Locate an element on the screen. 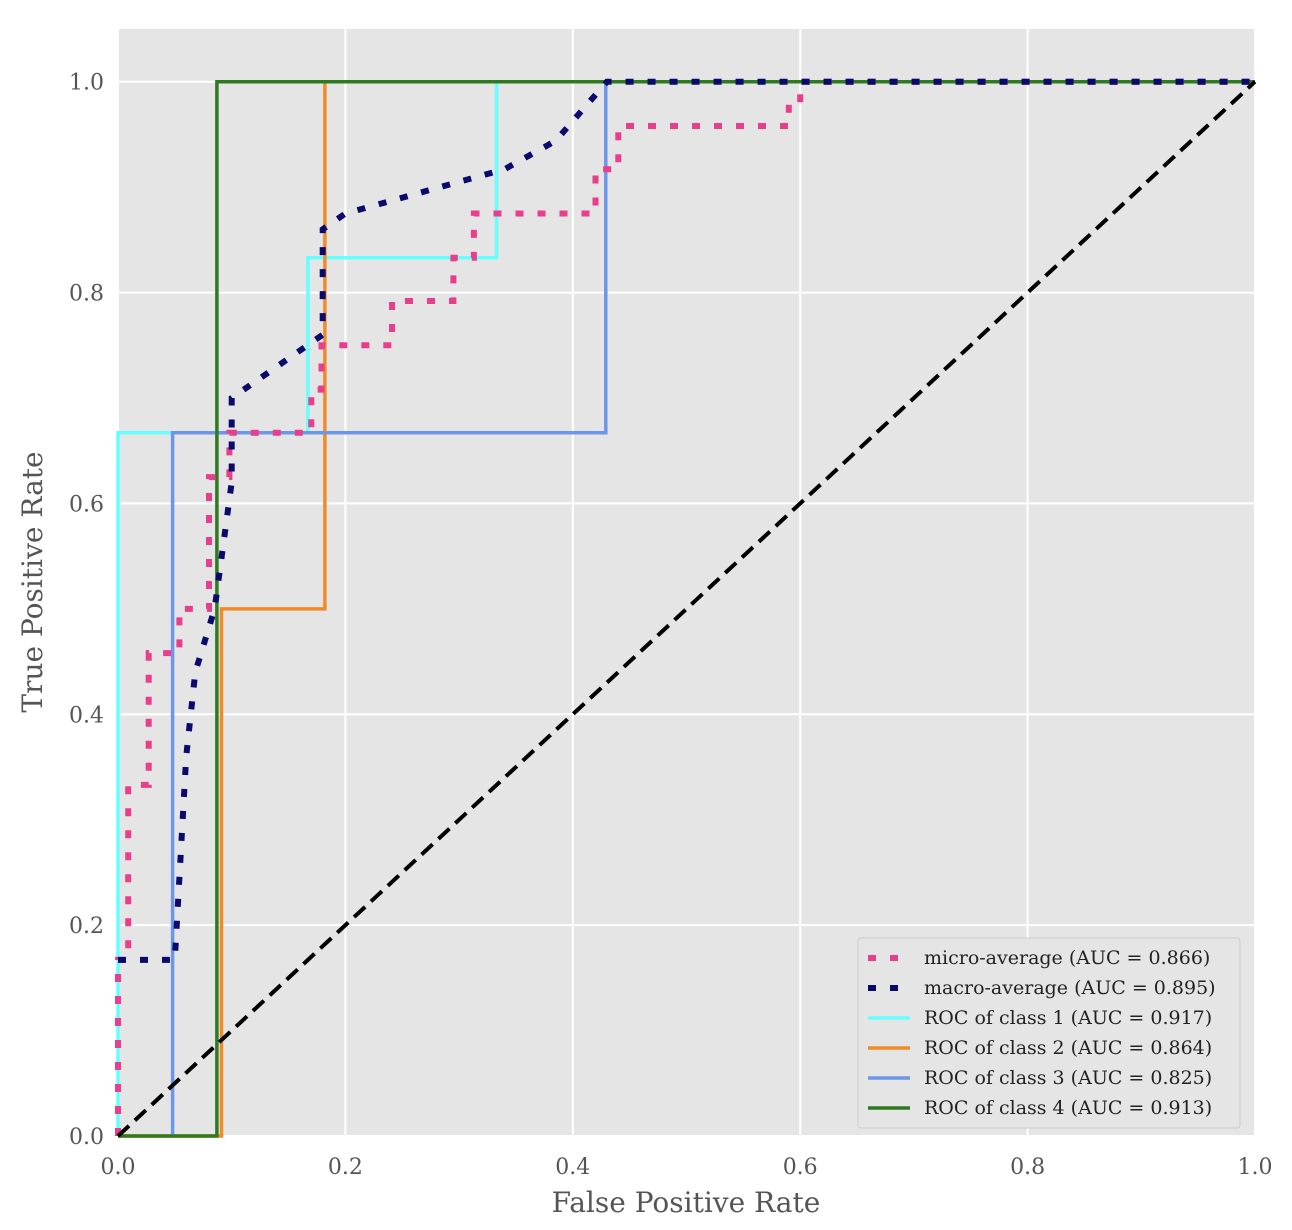 The height and width of the screenshot is (1230, 1292). legend-label: ROC of class 3 (AUC = 0.825) is located at coordinates (1068, 1078).